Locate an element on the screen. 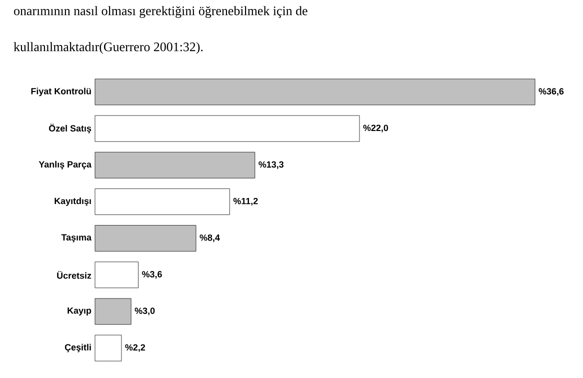  y-tick-label: Özel Satış is located at coordinates (70, 129).